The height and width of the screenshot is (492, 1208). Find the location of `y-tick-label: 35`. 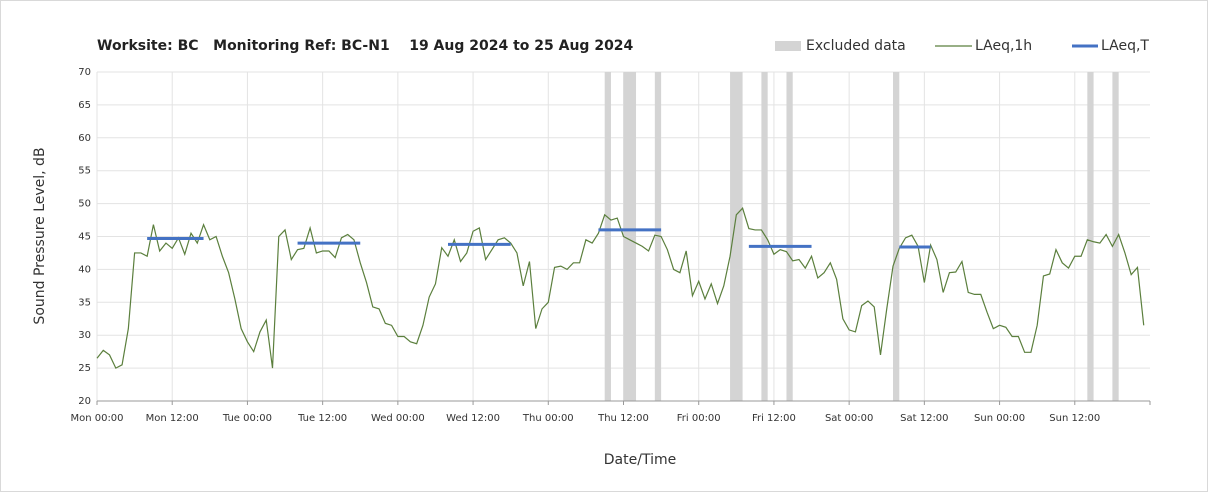

y-tick-label: 35 is located at coordinates (84, 302).